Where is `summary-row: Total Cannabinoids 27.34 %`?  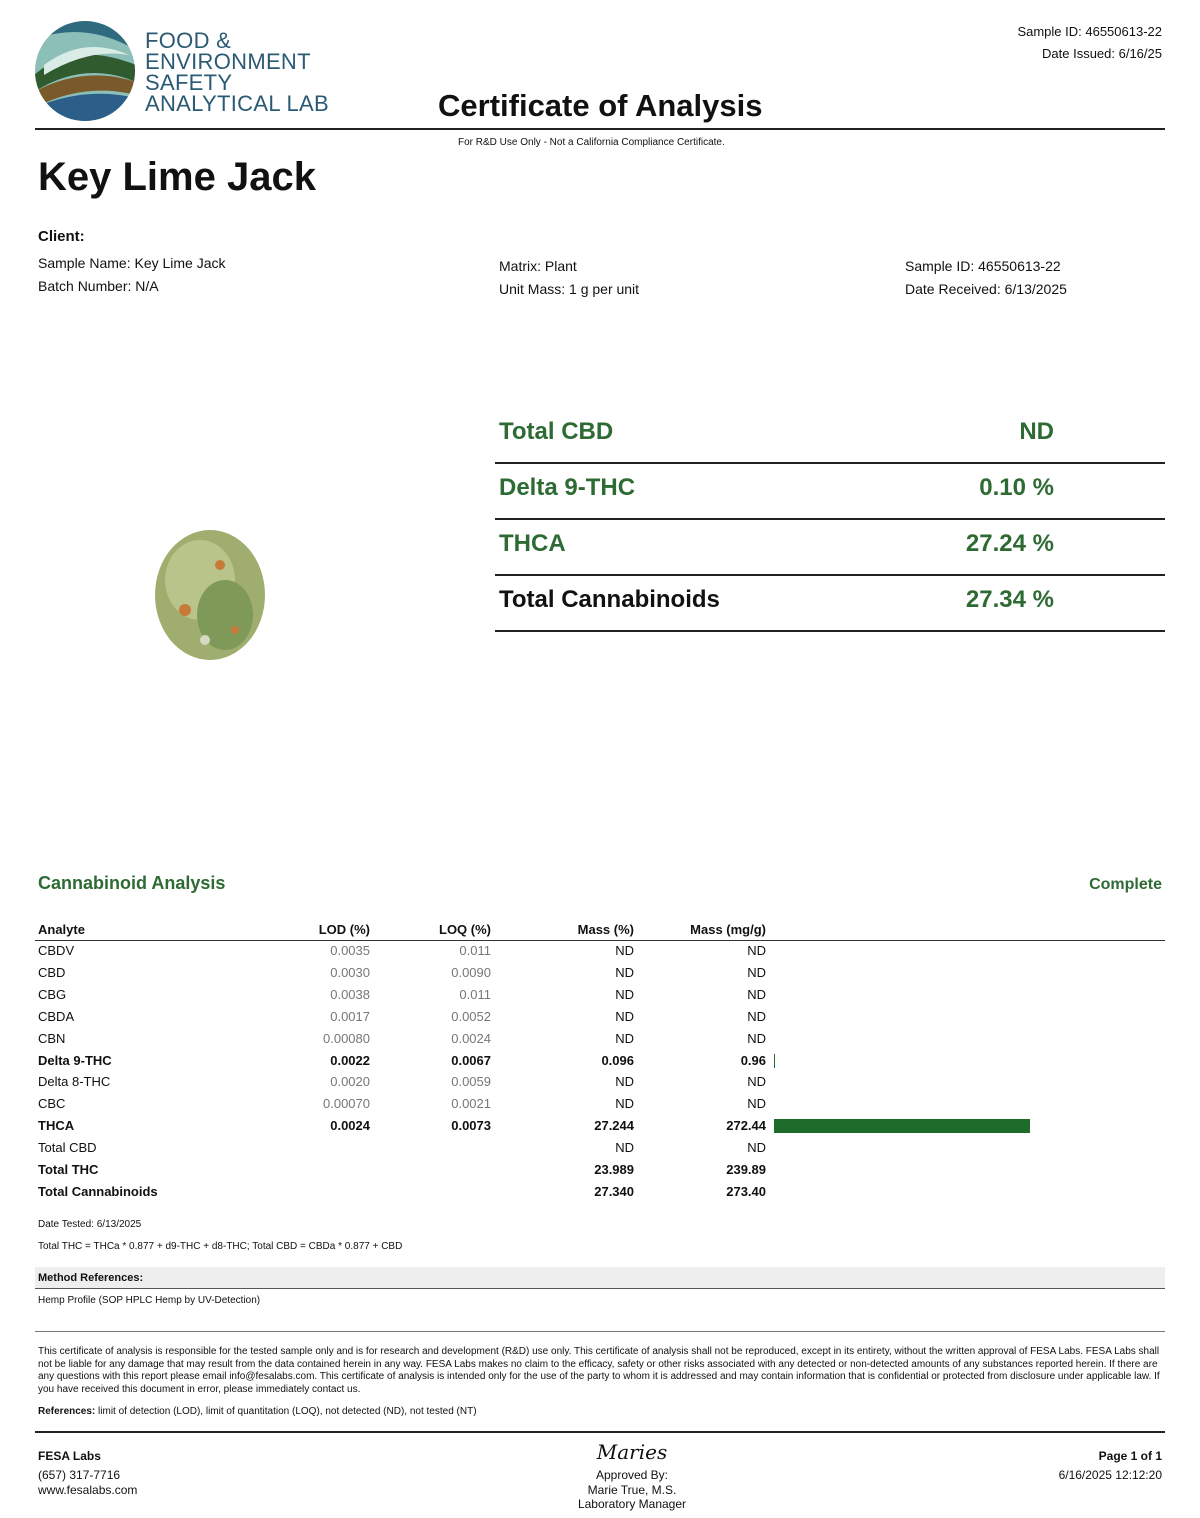
summary-row: Total Cannabinoids 27.34 % is located at coordinates (830, 603).